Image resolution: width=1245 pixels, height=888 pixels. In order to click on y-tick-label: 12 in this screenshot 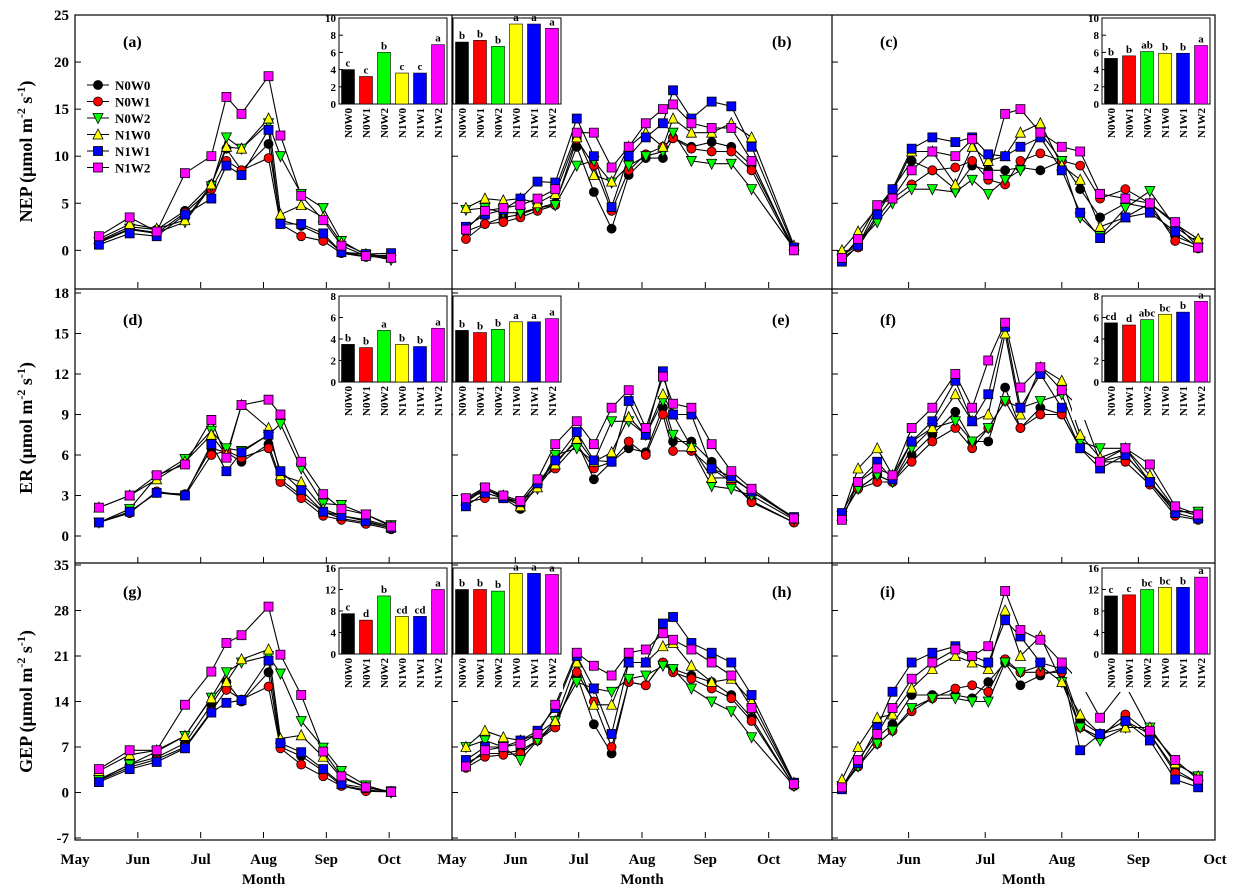, I will do `click(61, 375)`.